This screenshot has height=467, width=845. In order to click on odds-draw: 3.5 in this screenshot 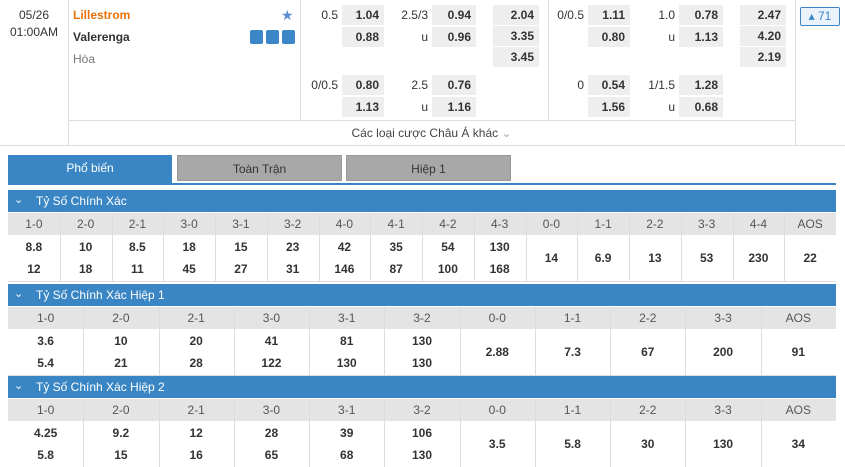, I will do `click(497, 444)`.